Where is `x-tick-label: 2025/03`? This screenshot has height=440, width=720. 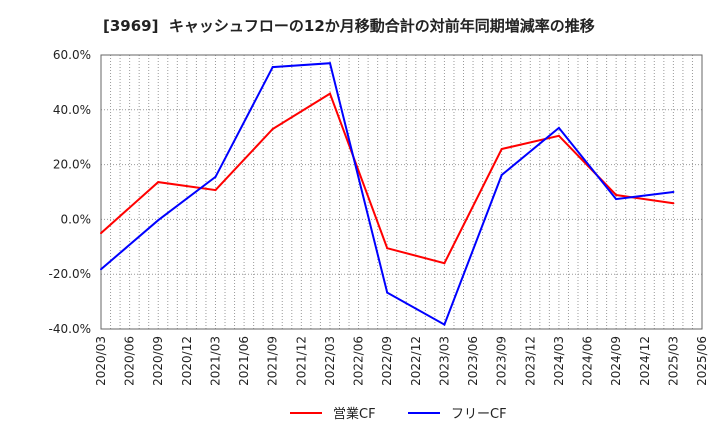 x-tick-label: 2025/03 is located at coordinates (673, 361).